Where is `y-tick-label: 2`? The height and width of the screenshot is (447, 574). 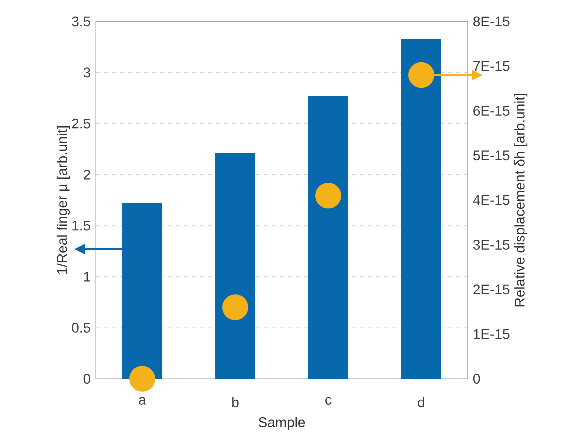 y-tick-label: 2 is located at coordinates (87, 175).